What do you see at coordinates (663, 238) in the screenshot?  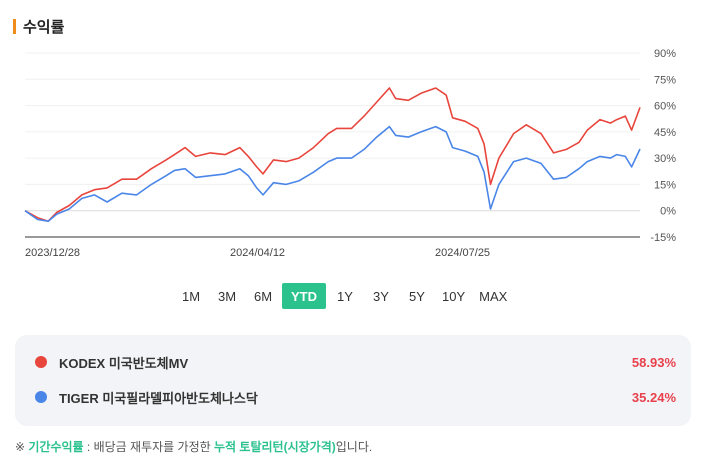 I see `y-tick-label: -15%` at bounding box center [663, 238].